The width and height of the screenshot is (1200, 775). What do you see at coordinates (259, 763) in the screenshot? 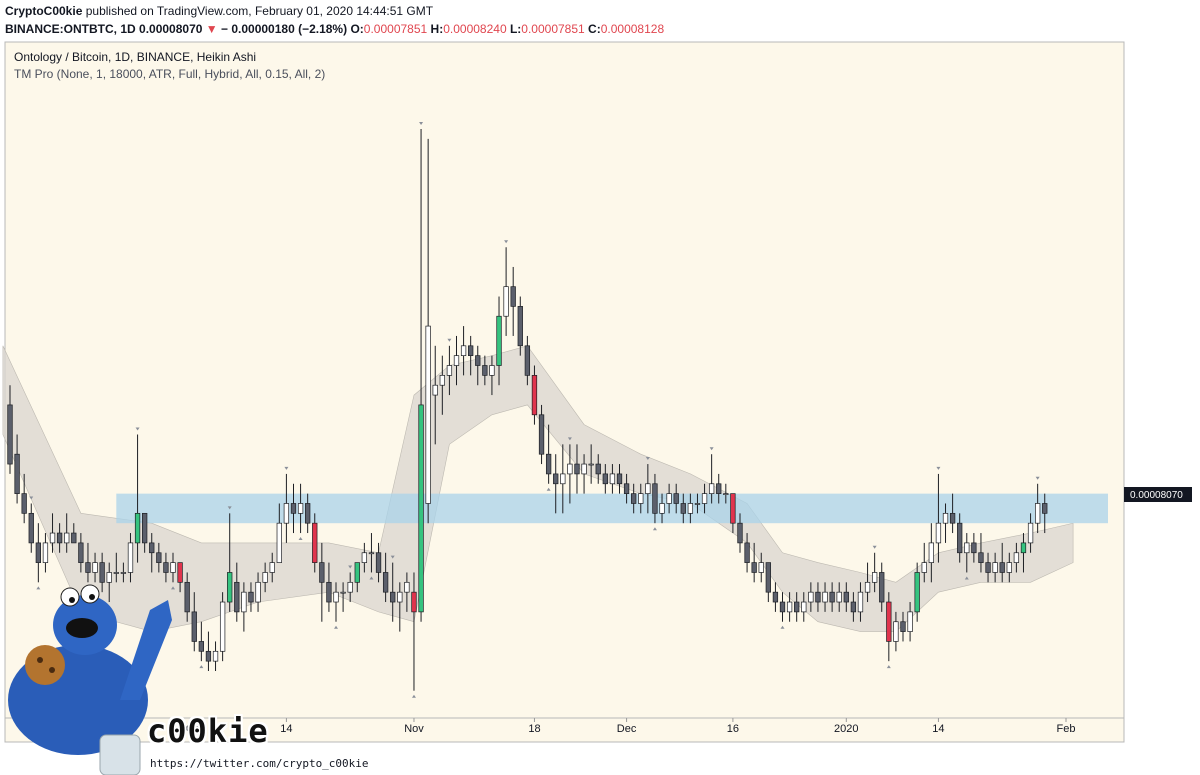
I see `watermark-url: https://twitter.com/crypto_c00kie` at bounding box center [259, 763].